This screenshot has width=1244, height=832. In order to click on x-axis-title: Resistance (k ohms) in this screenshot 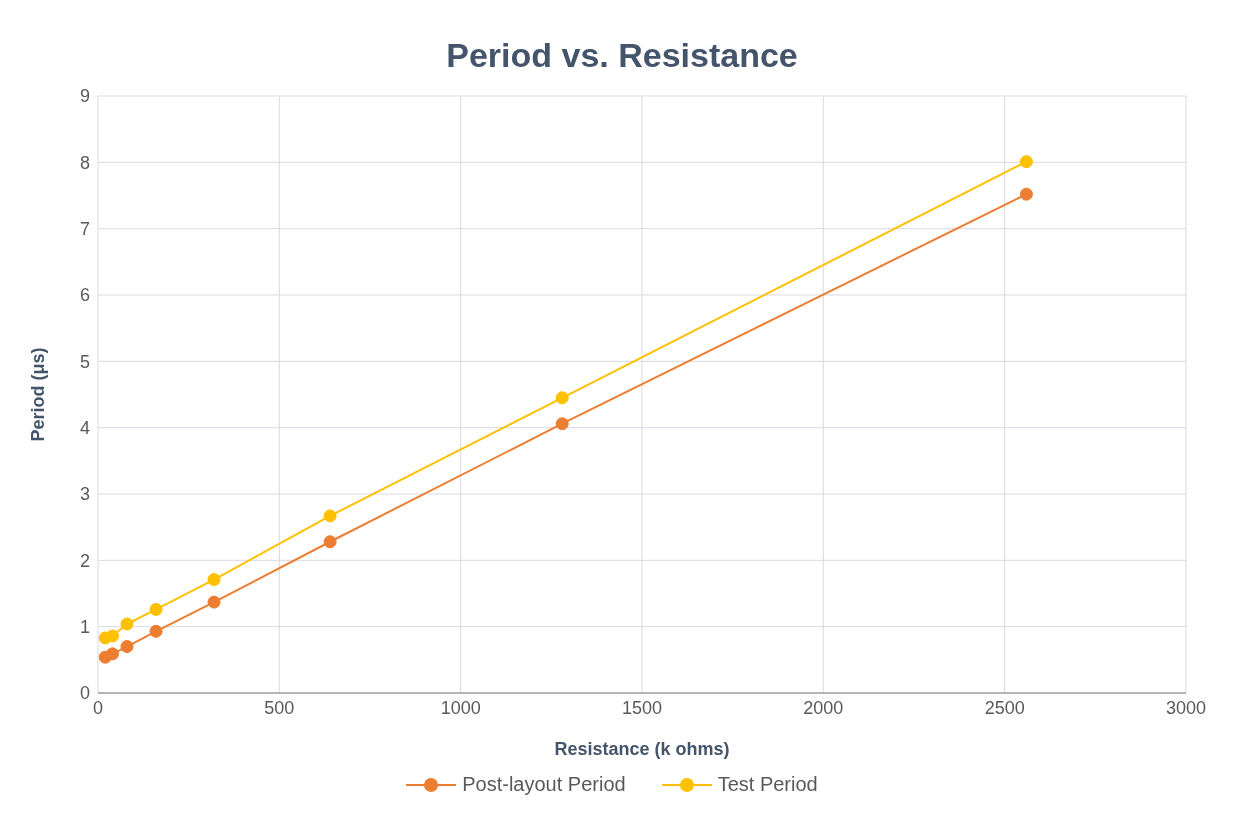, I will do `click(642, 749)`.